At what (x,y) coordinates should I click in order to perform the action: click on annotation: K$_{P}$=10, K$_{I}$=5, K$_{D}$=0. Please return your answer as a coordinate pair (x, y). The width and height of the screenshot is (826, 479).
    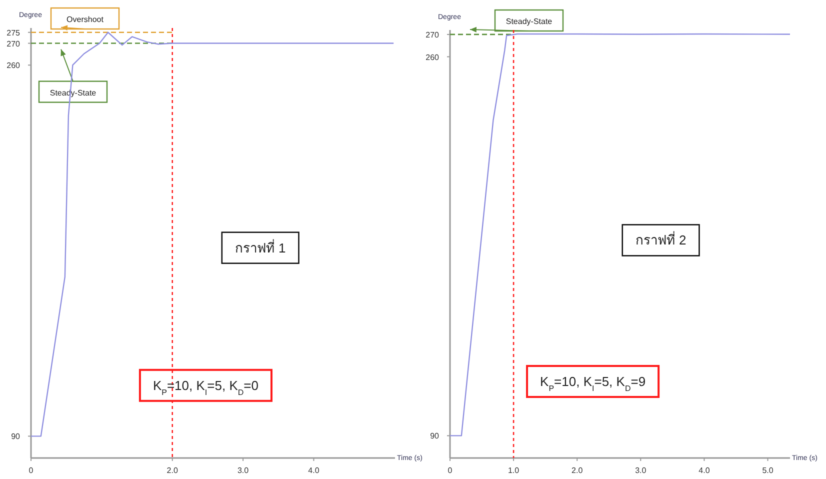
    Looking at the image, I should click on (205, 387).